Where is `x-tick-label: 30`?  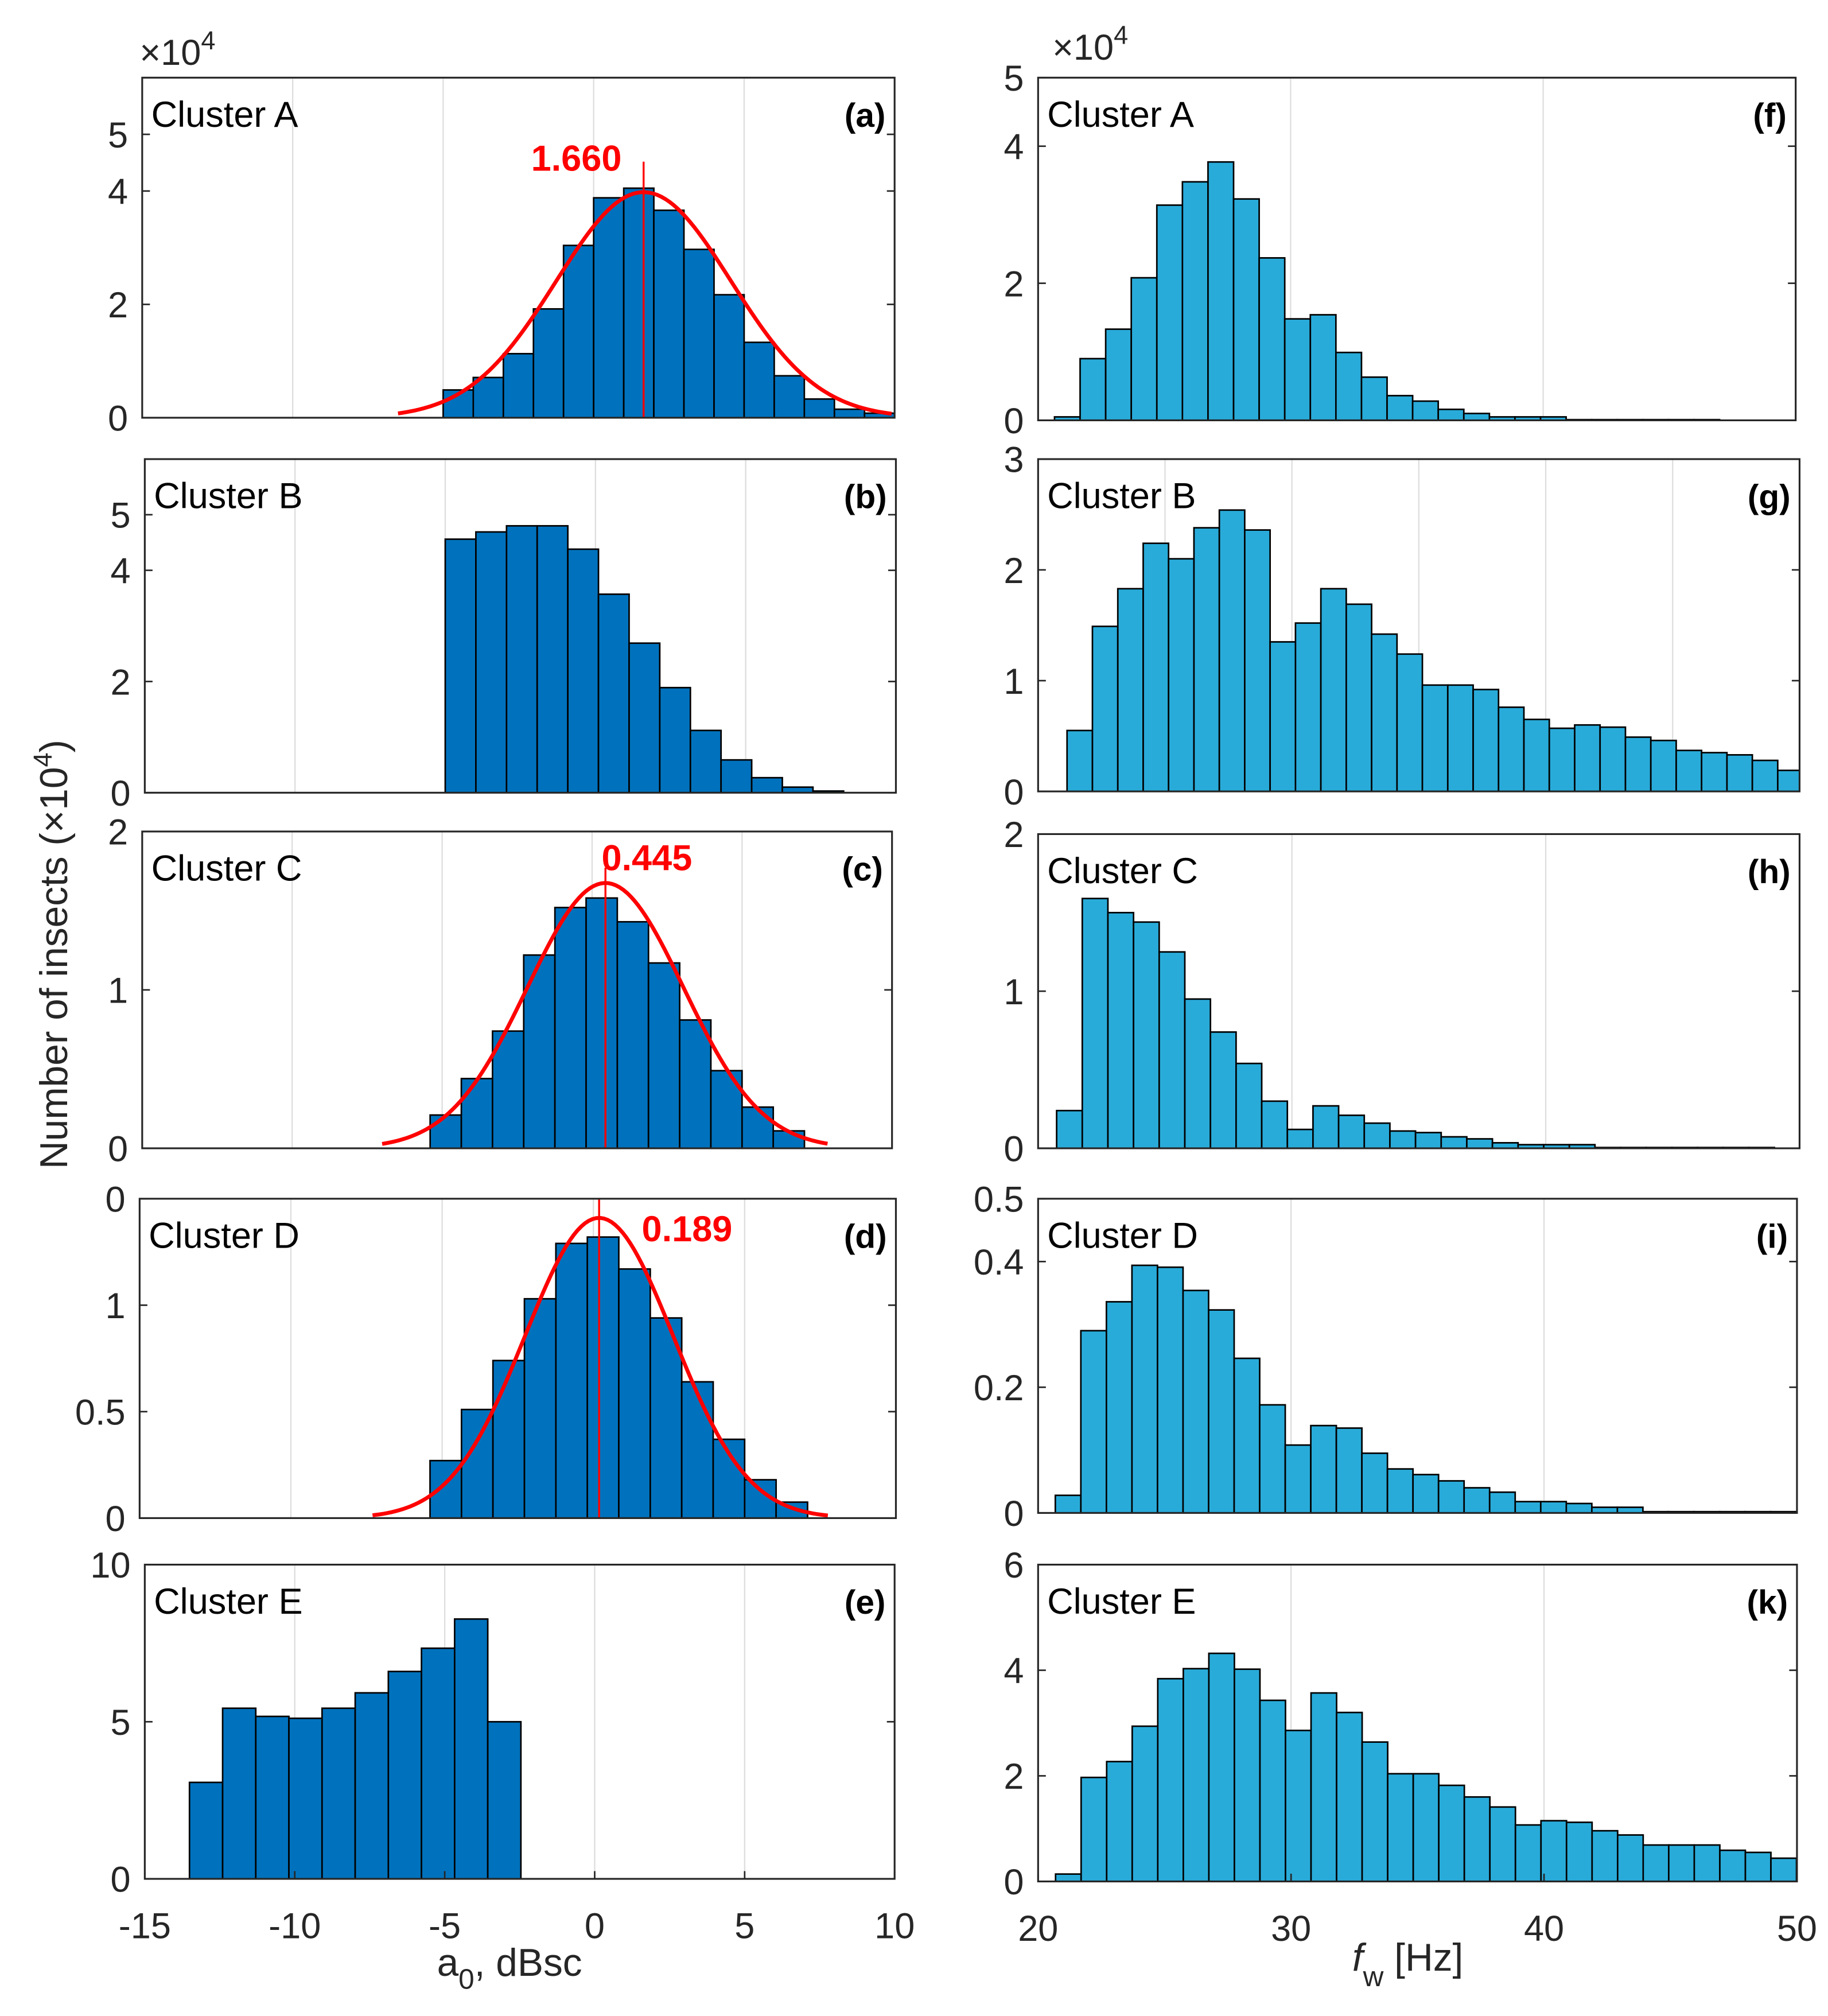
x-tick-label: 30 is located at coordinates (1291, 1929).